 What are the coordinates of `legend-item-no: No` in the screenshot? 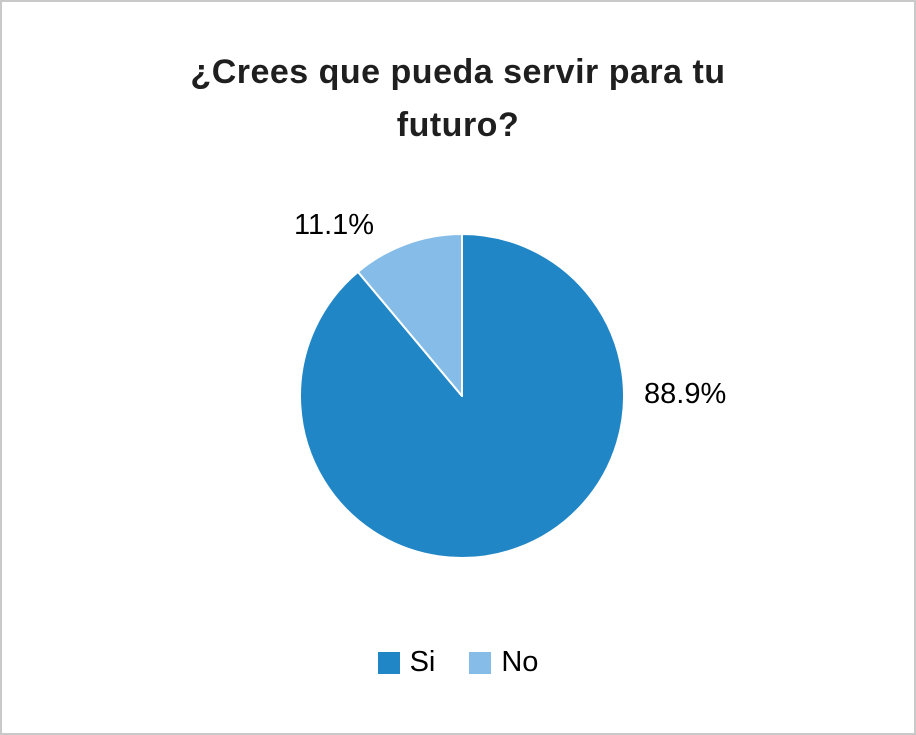 It's located at (503, 662).